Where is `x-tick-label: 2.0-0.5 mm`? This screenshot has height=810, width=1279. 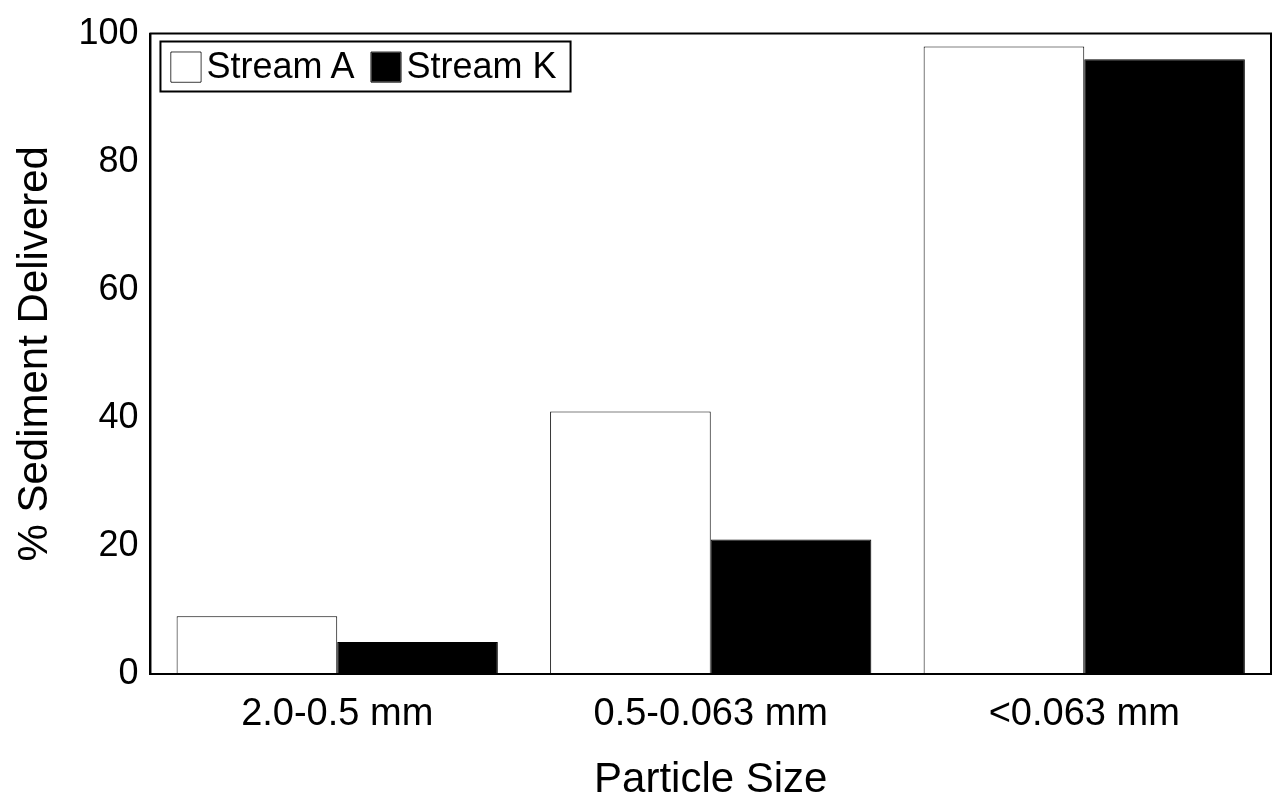
x-tick-label: 2.0-0.5 mm is located at coordinates (337, 712).